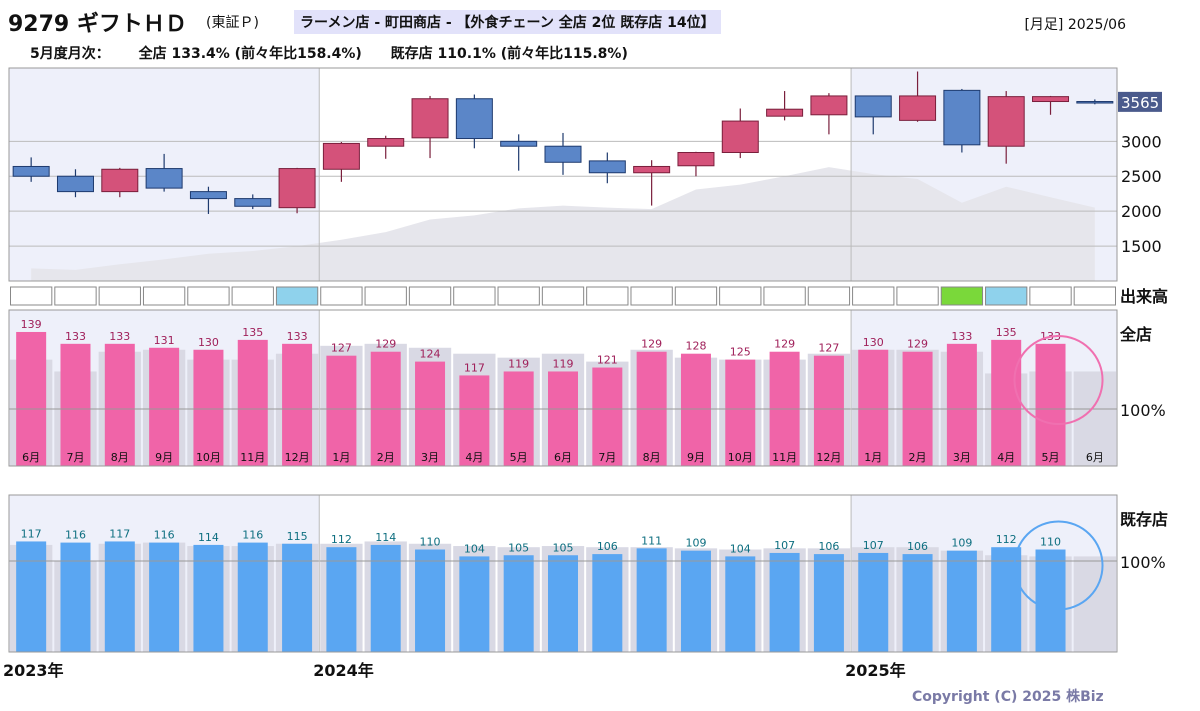 The image size is (1200, 711). I want to click on month-label: 11月, so click(784, 457).